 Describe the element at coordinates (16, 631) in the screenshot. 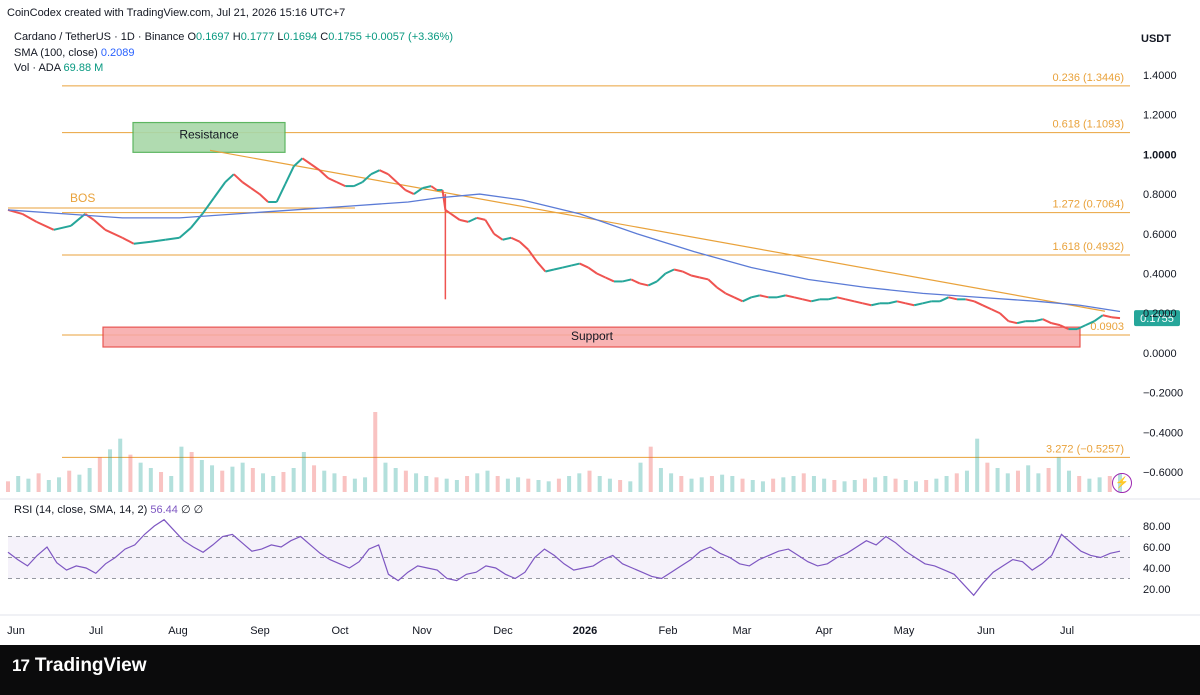

I see `x-tick-label: Jun` at that location.